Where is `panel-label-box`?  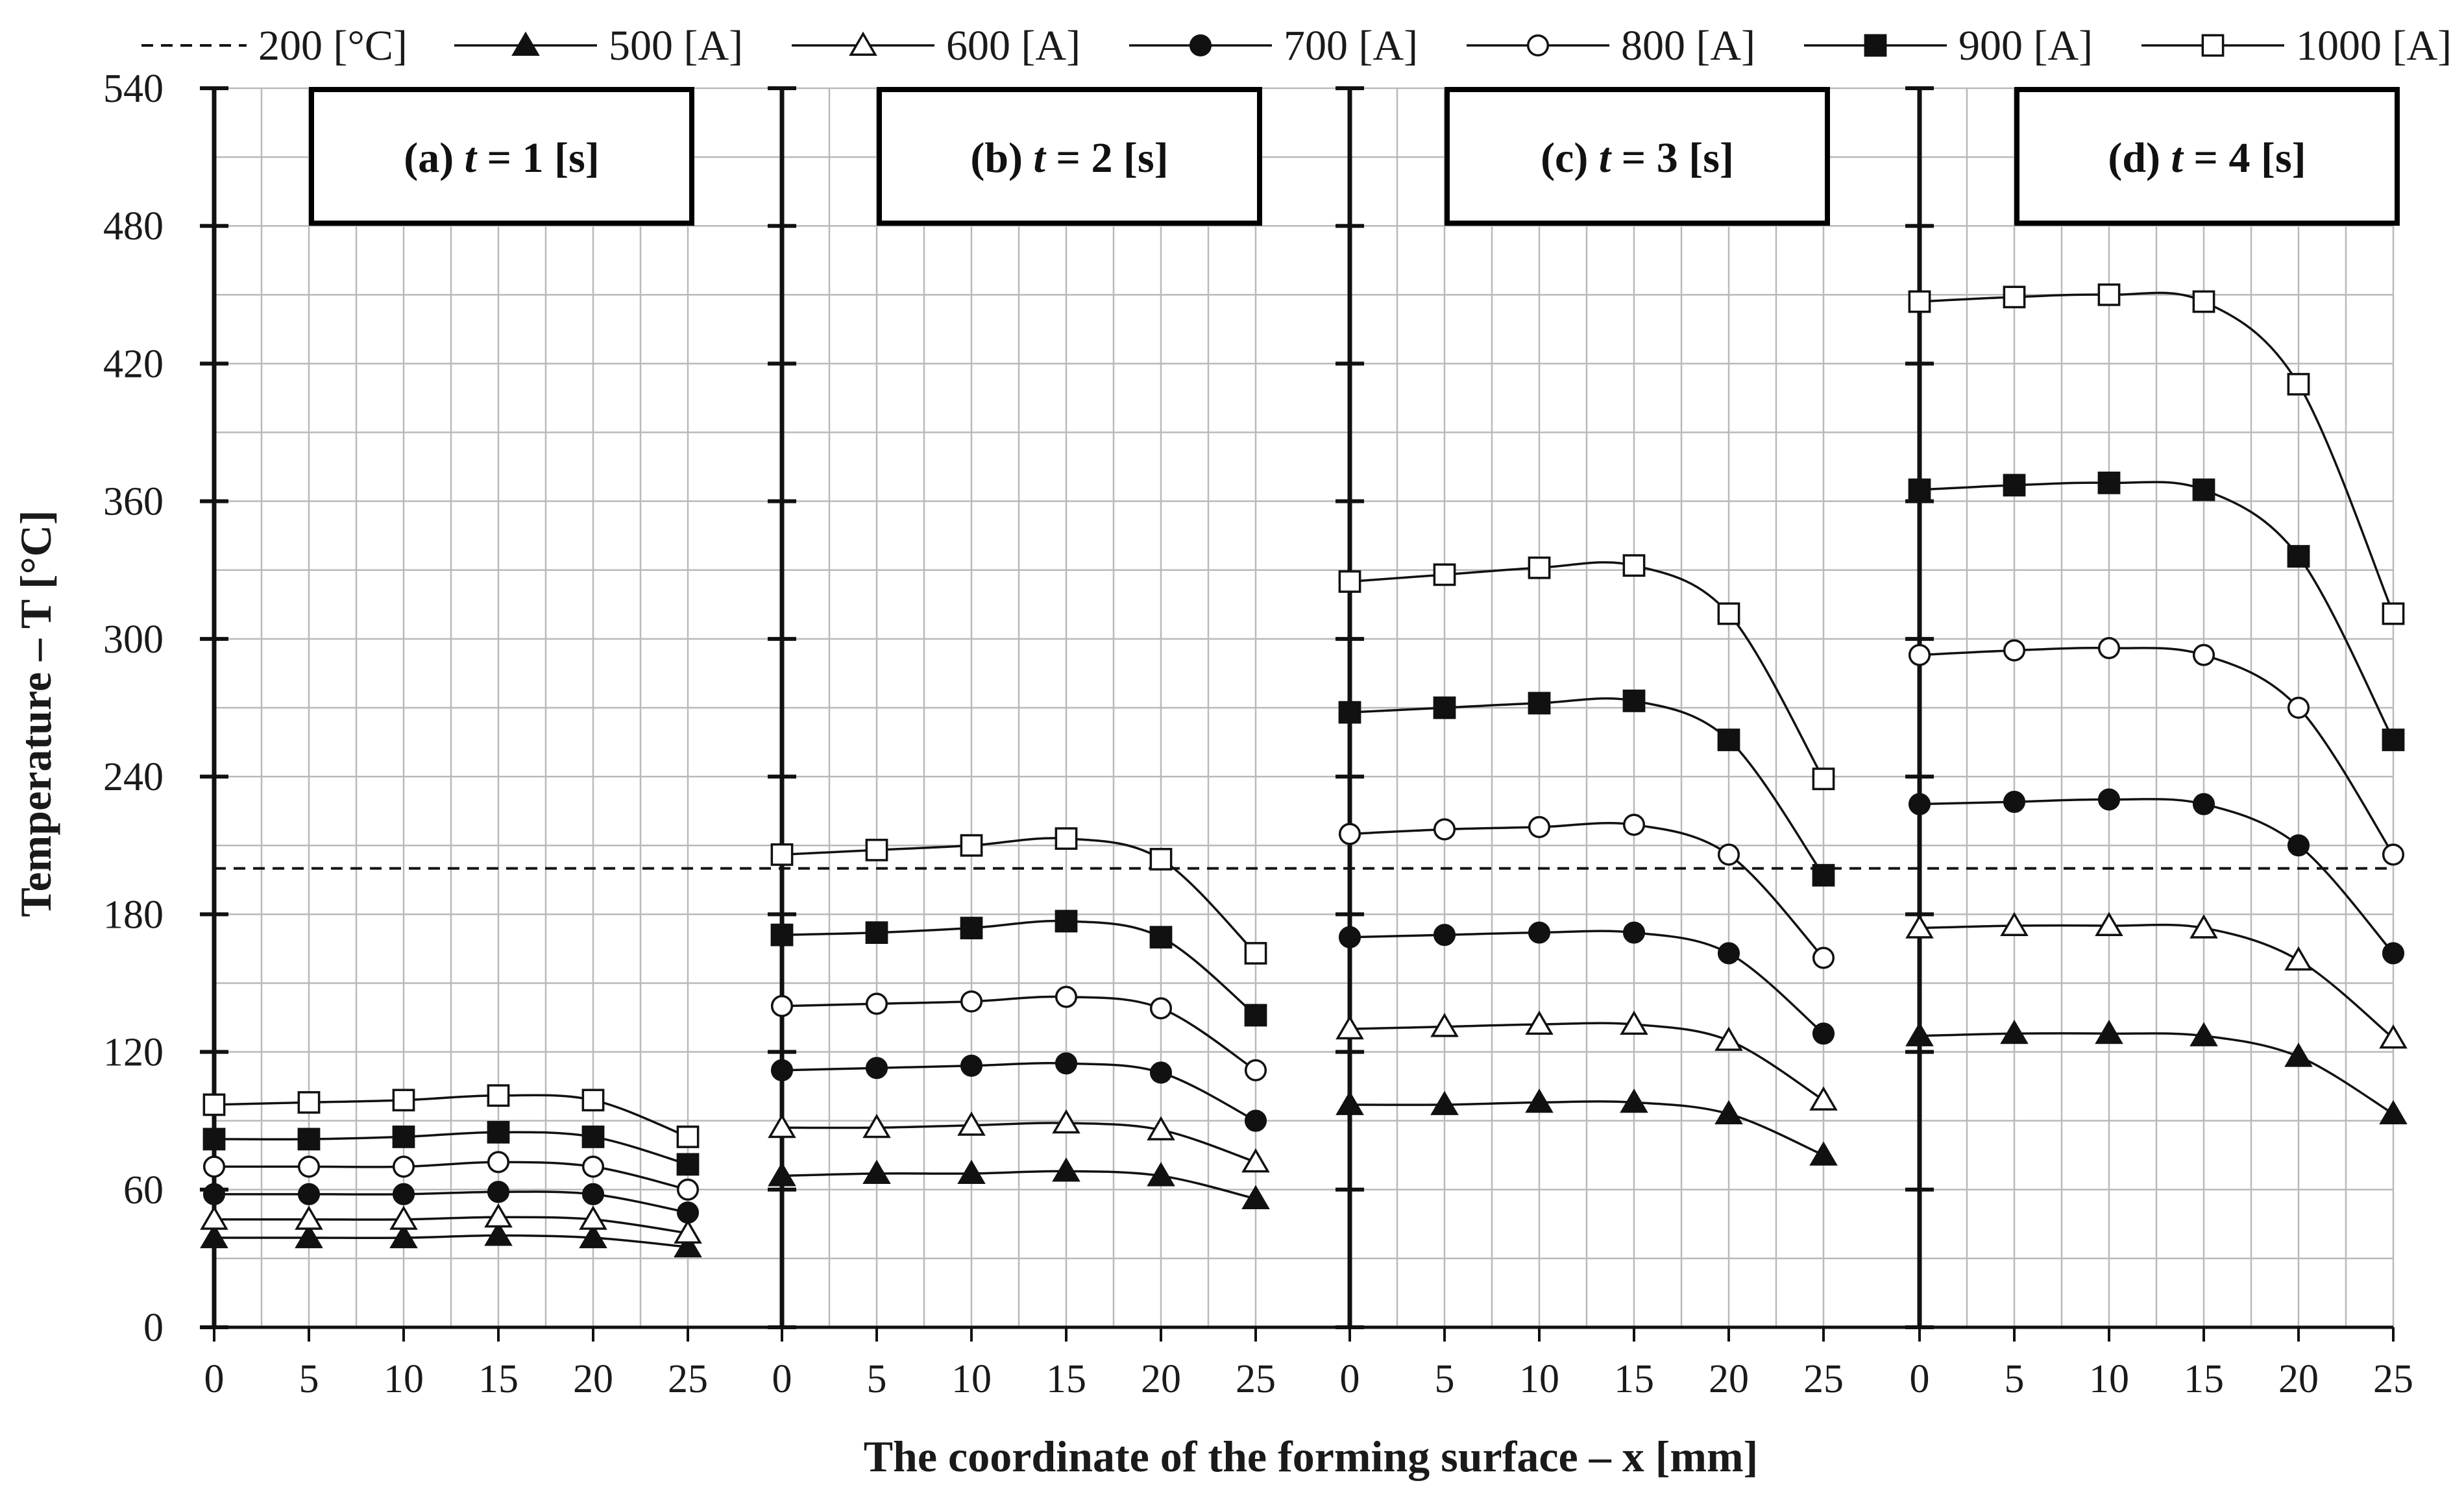
panel-label-box is located at coordinates (1069, 156).